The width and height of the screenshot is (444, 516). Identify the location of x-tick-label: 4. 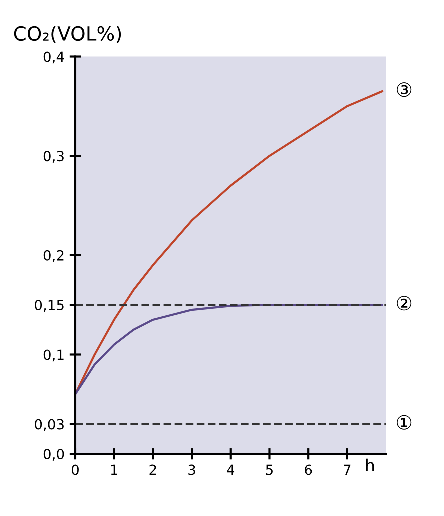
(231, 470).